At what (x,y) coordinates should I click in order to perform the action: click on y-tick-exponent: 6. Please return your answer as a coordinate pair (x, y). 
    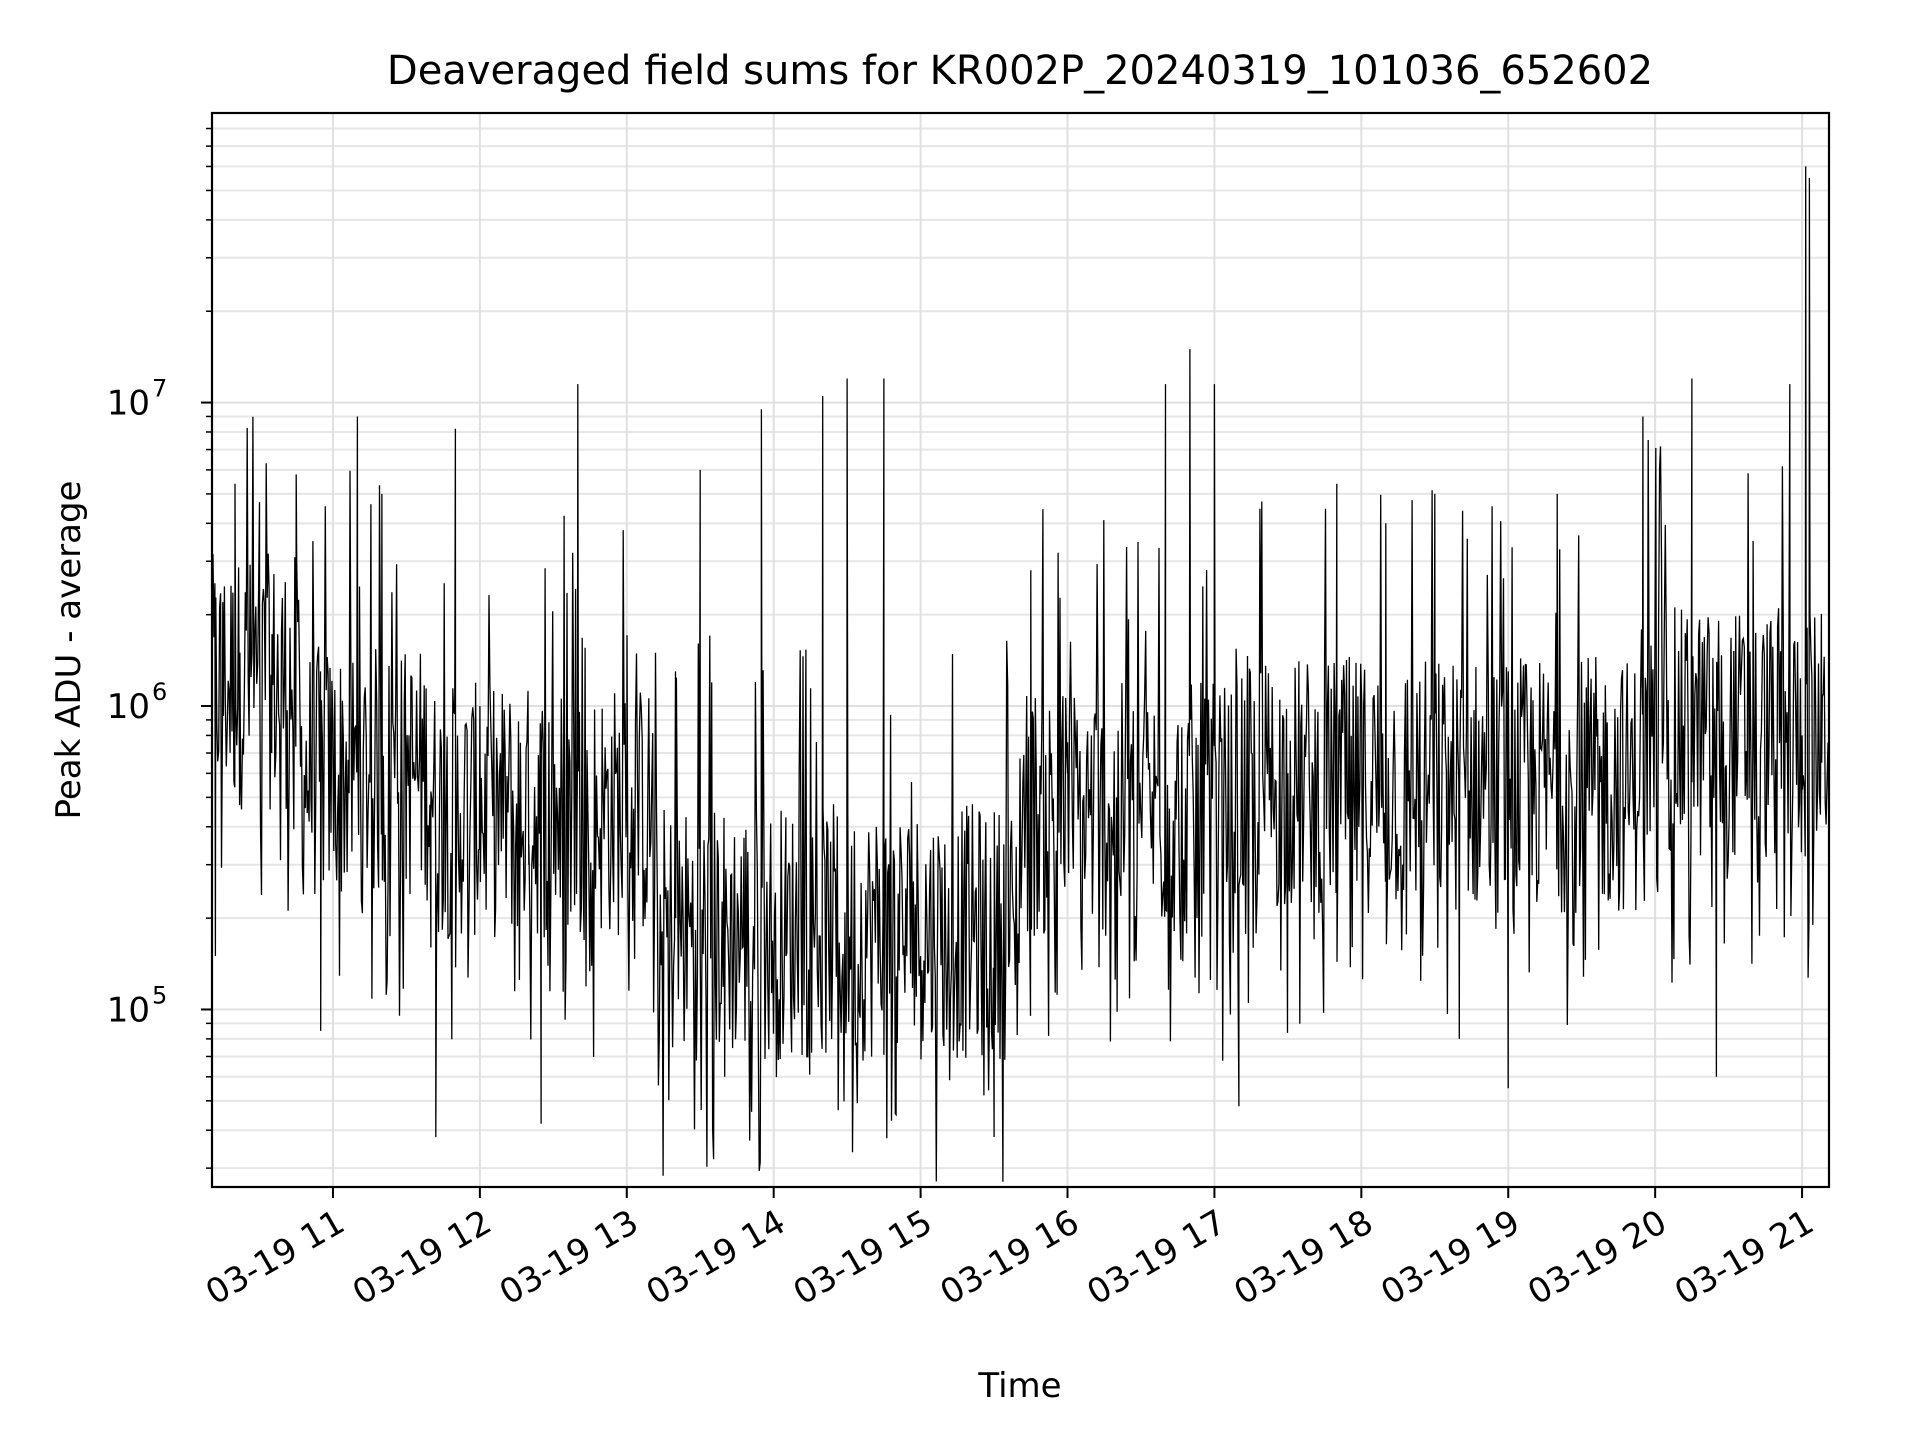
    Looking at the image, I should click on (159, 692).